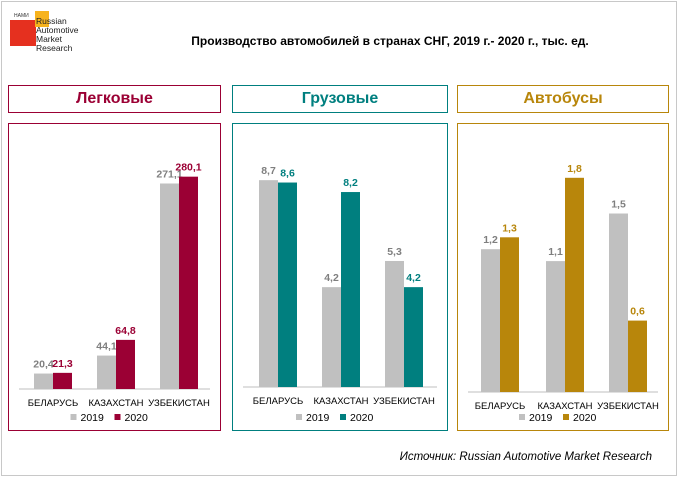 Image resolution: width=680 pixels, height=479 pixels. Describe the element at coordinates (49, 39) in the screenshot. I see `logo-line-3: Market` at that location.